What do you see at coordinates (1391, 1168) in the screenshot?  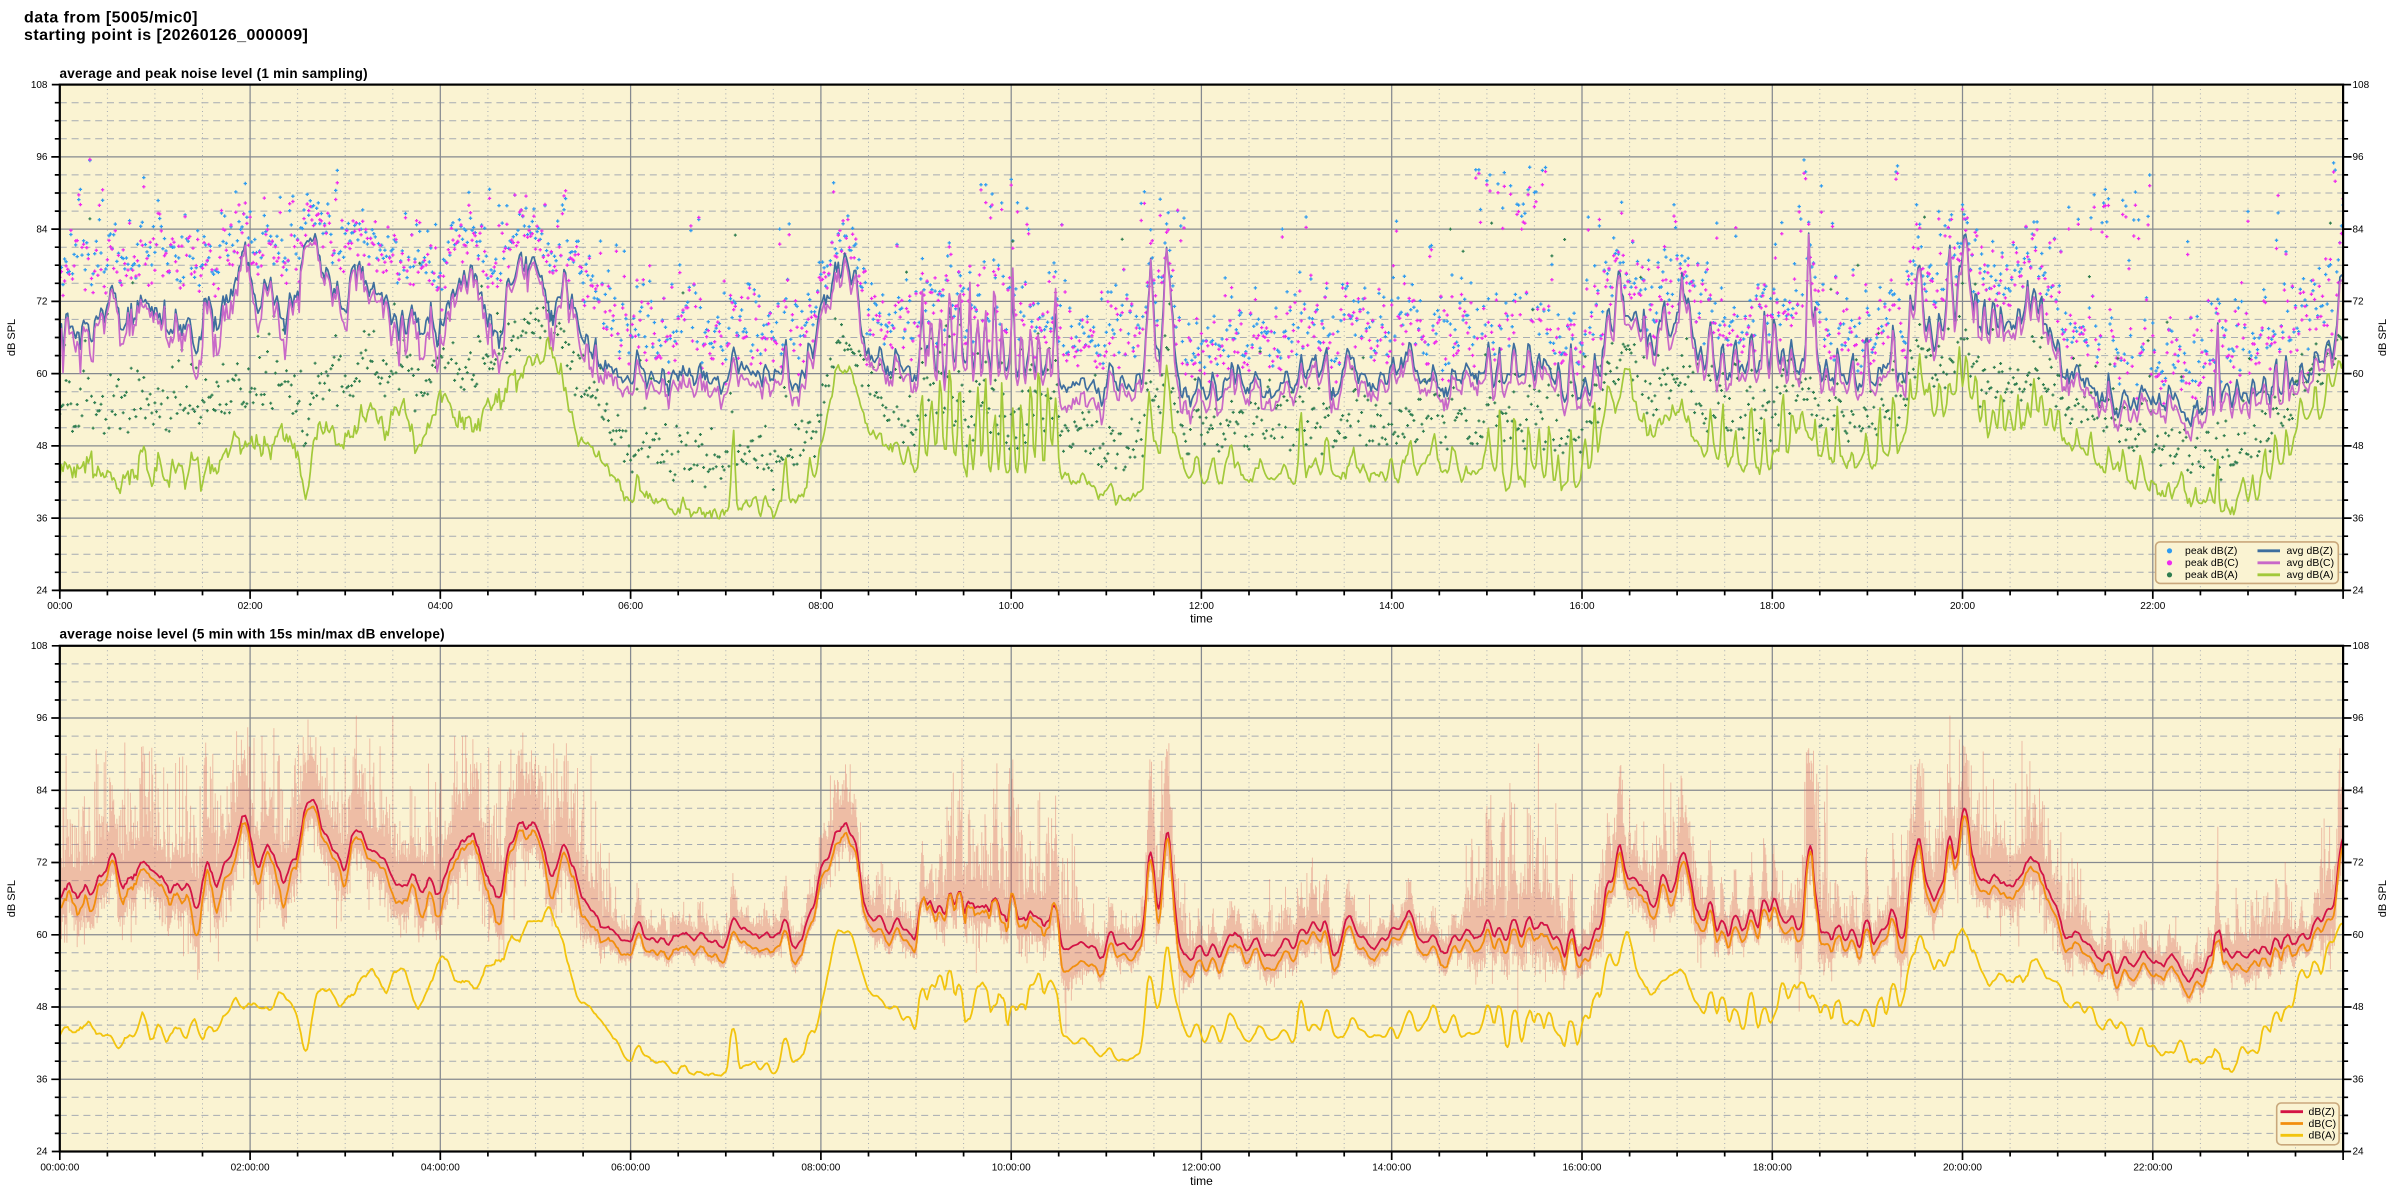 I see `svg-text: 14:00:00` at bounding box center [1391, 1168].